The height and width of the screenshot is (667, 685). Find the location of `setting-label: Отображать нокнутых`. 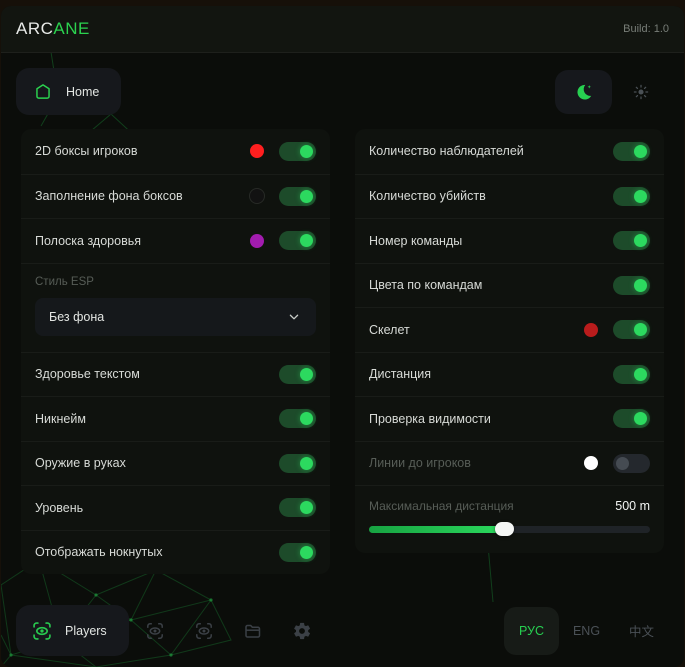

setting-label: Отображать нокнутых is located at coordinates (99, 552).